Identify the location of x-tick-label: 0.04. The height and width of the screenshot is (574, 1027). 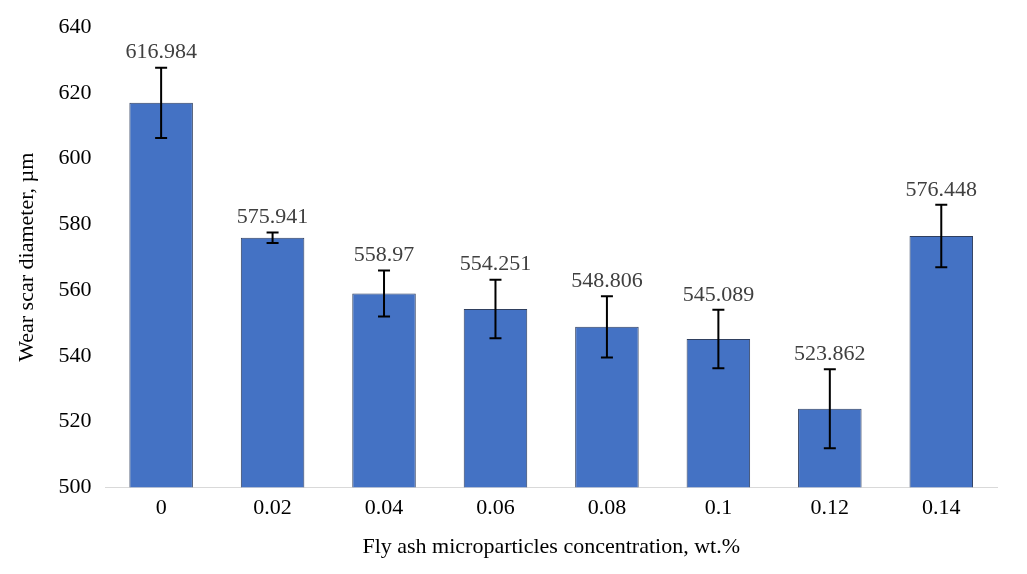
(384, 507).